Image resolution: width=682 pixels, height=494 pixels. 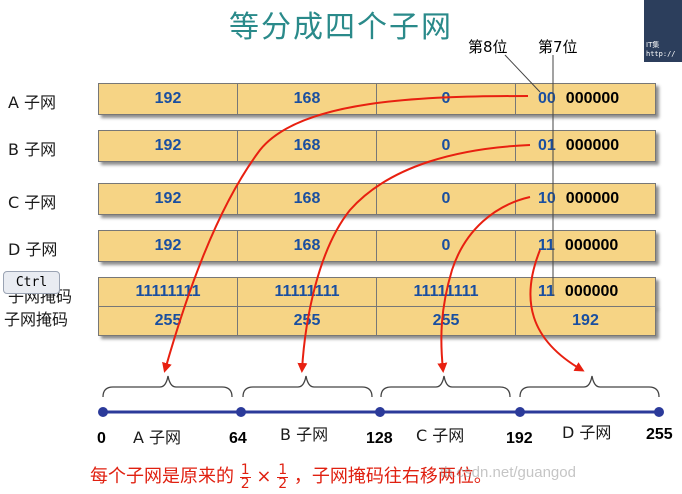 What do you see at coordinates (508, 472) in the screenshot?
I see `watermark: tb.csdn.net/guangod` at bounding box center [508, 472].